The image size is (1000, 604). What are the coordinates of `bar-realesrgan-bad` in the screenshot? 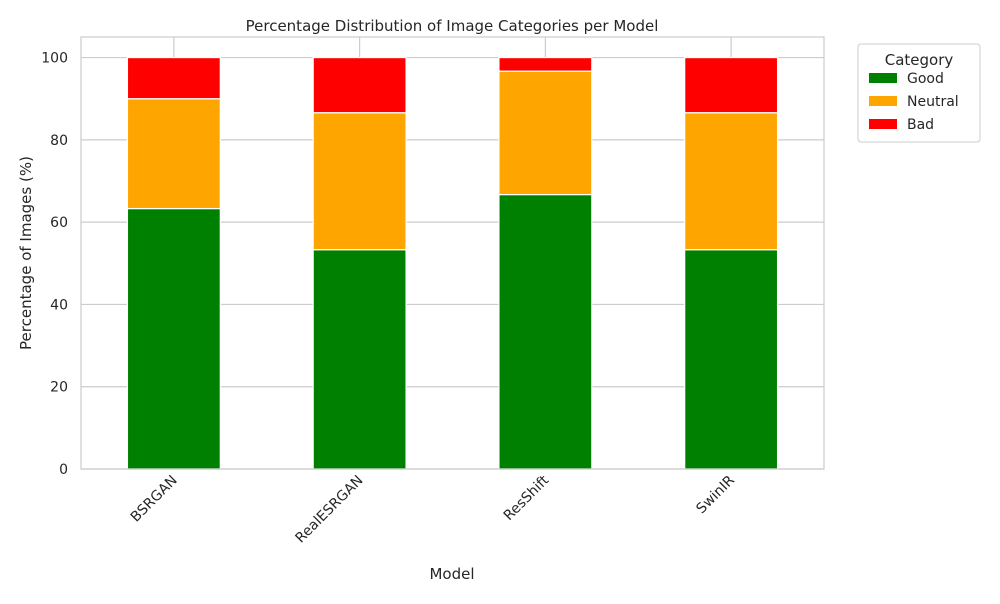 It's located at (359, 85).